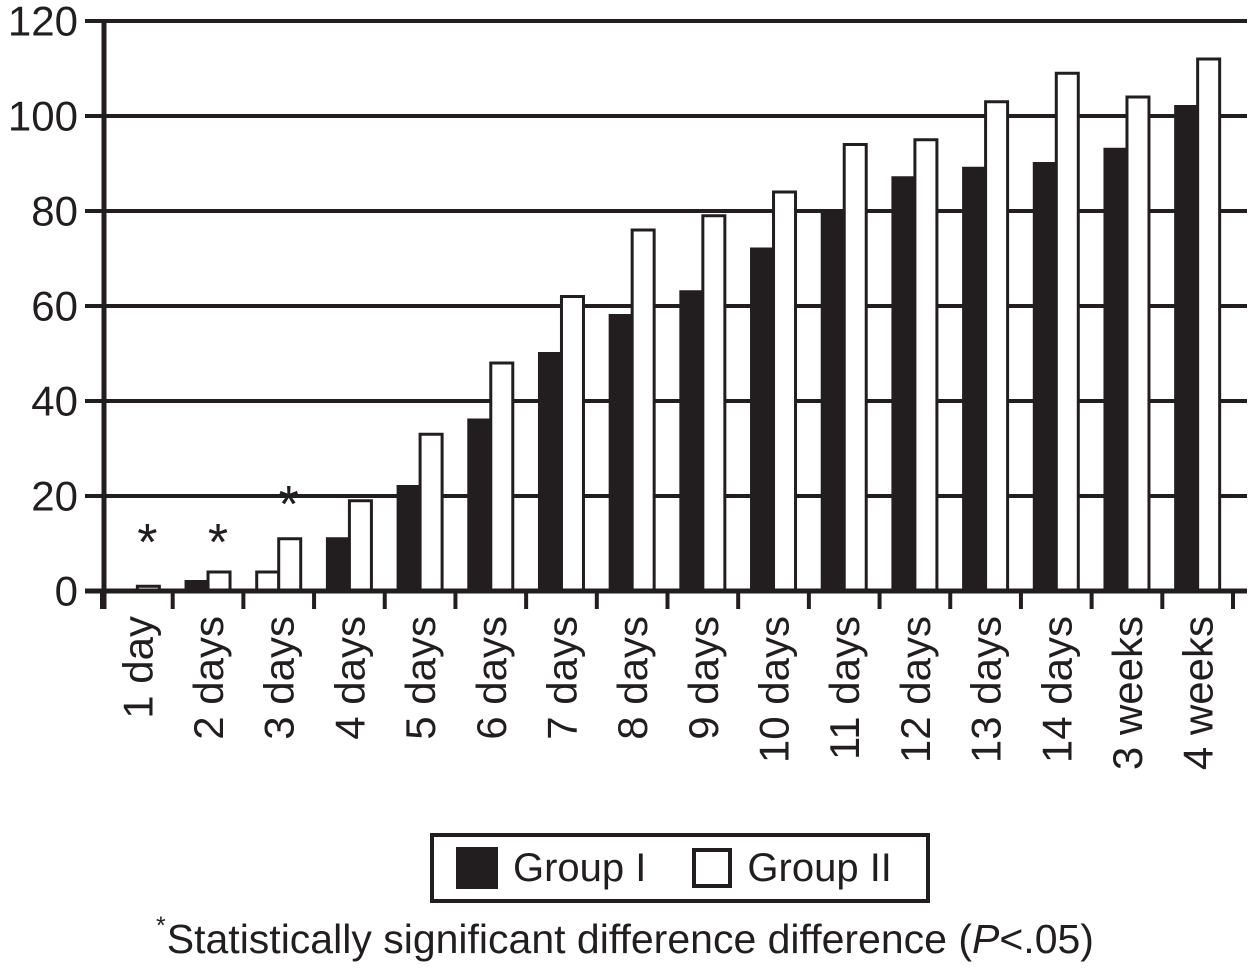  I want to click on y-tick-label-20: 20, so click(54, 495).